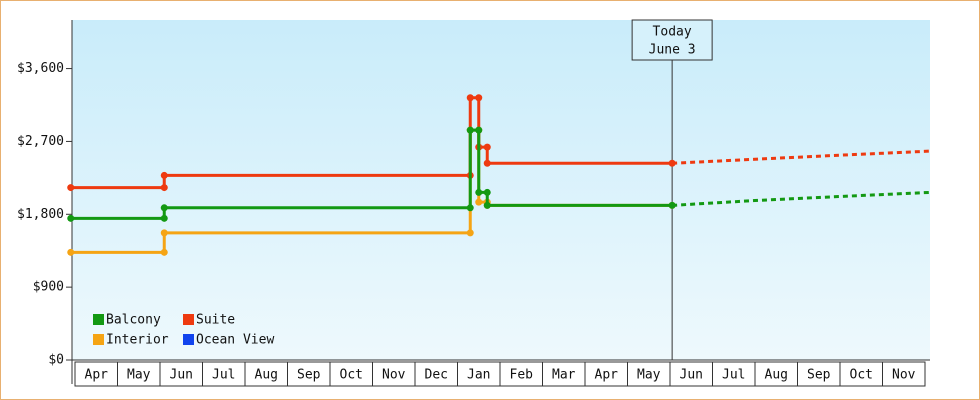 This screenshot has width=980, height=400. What do you see at coordinates (436, 375) in the screenshot?
I see `x-tick-label: Dec` at bounding box center [436, 375].